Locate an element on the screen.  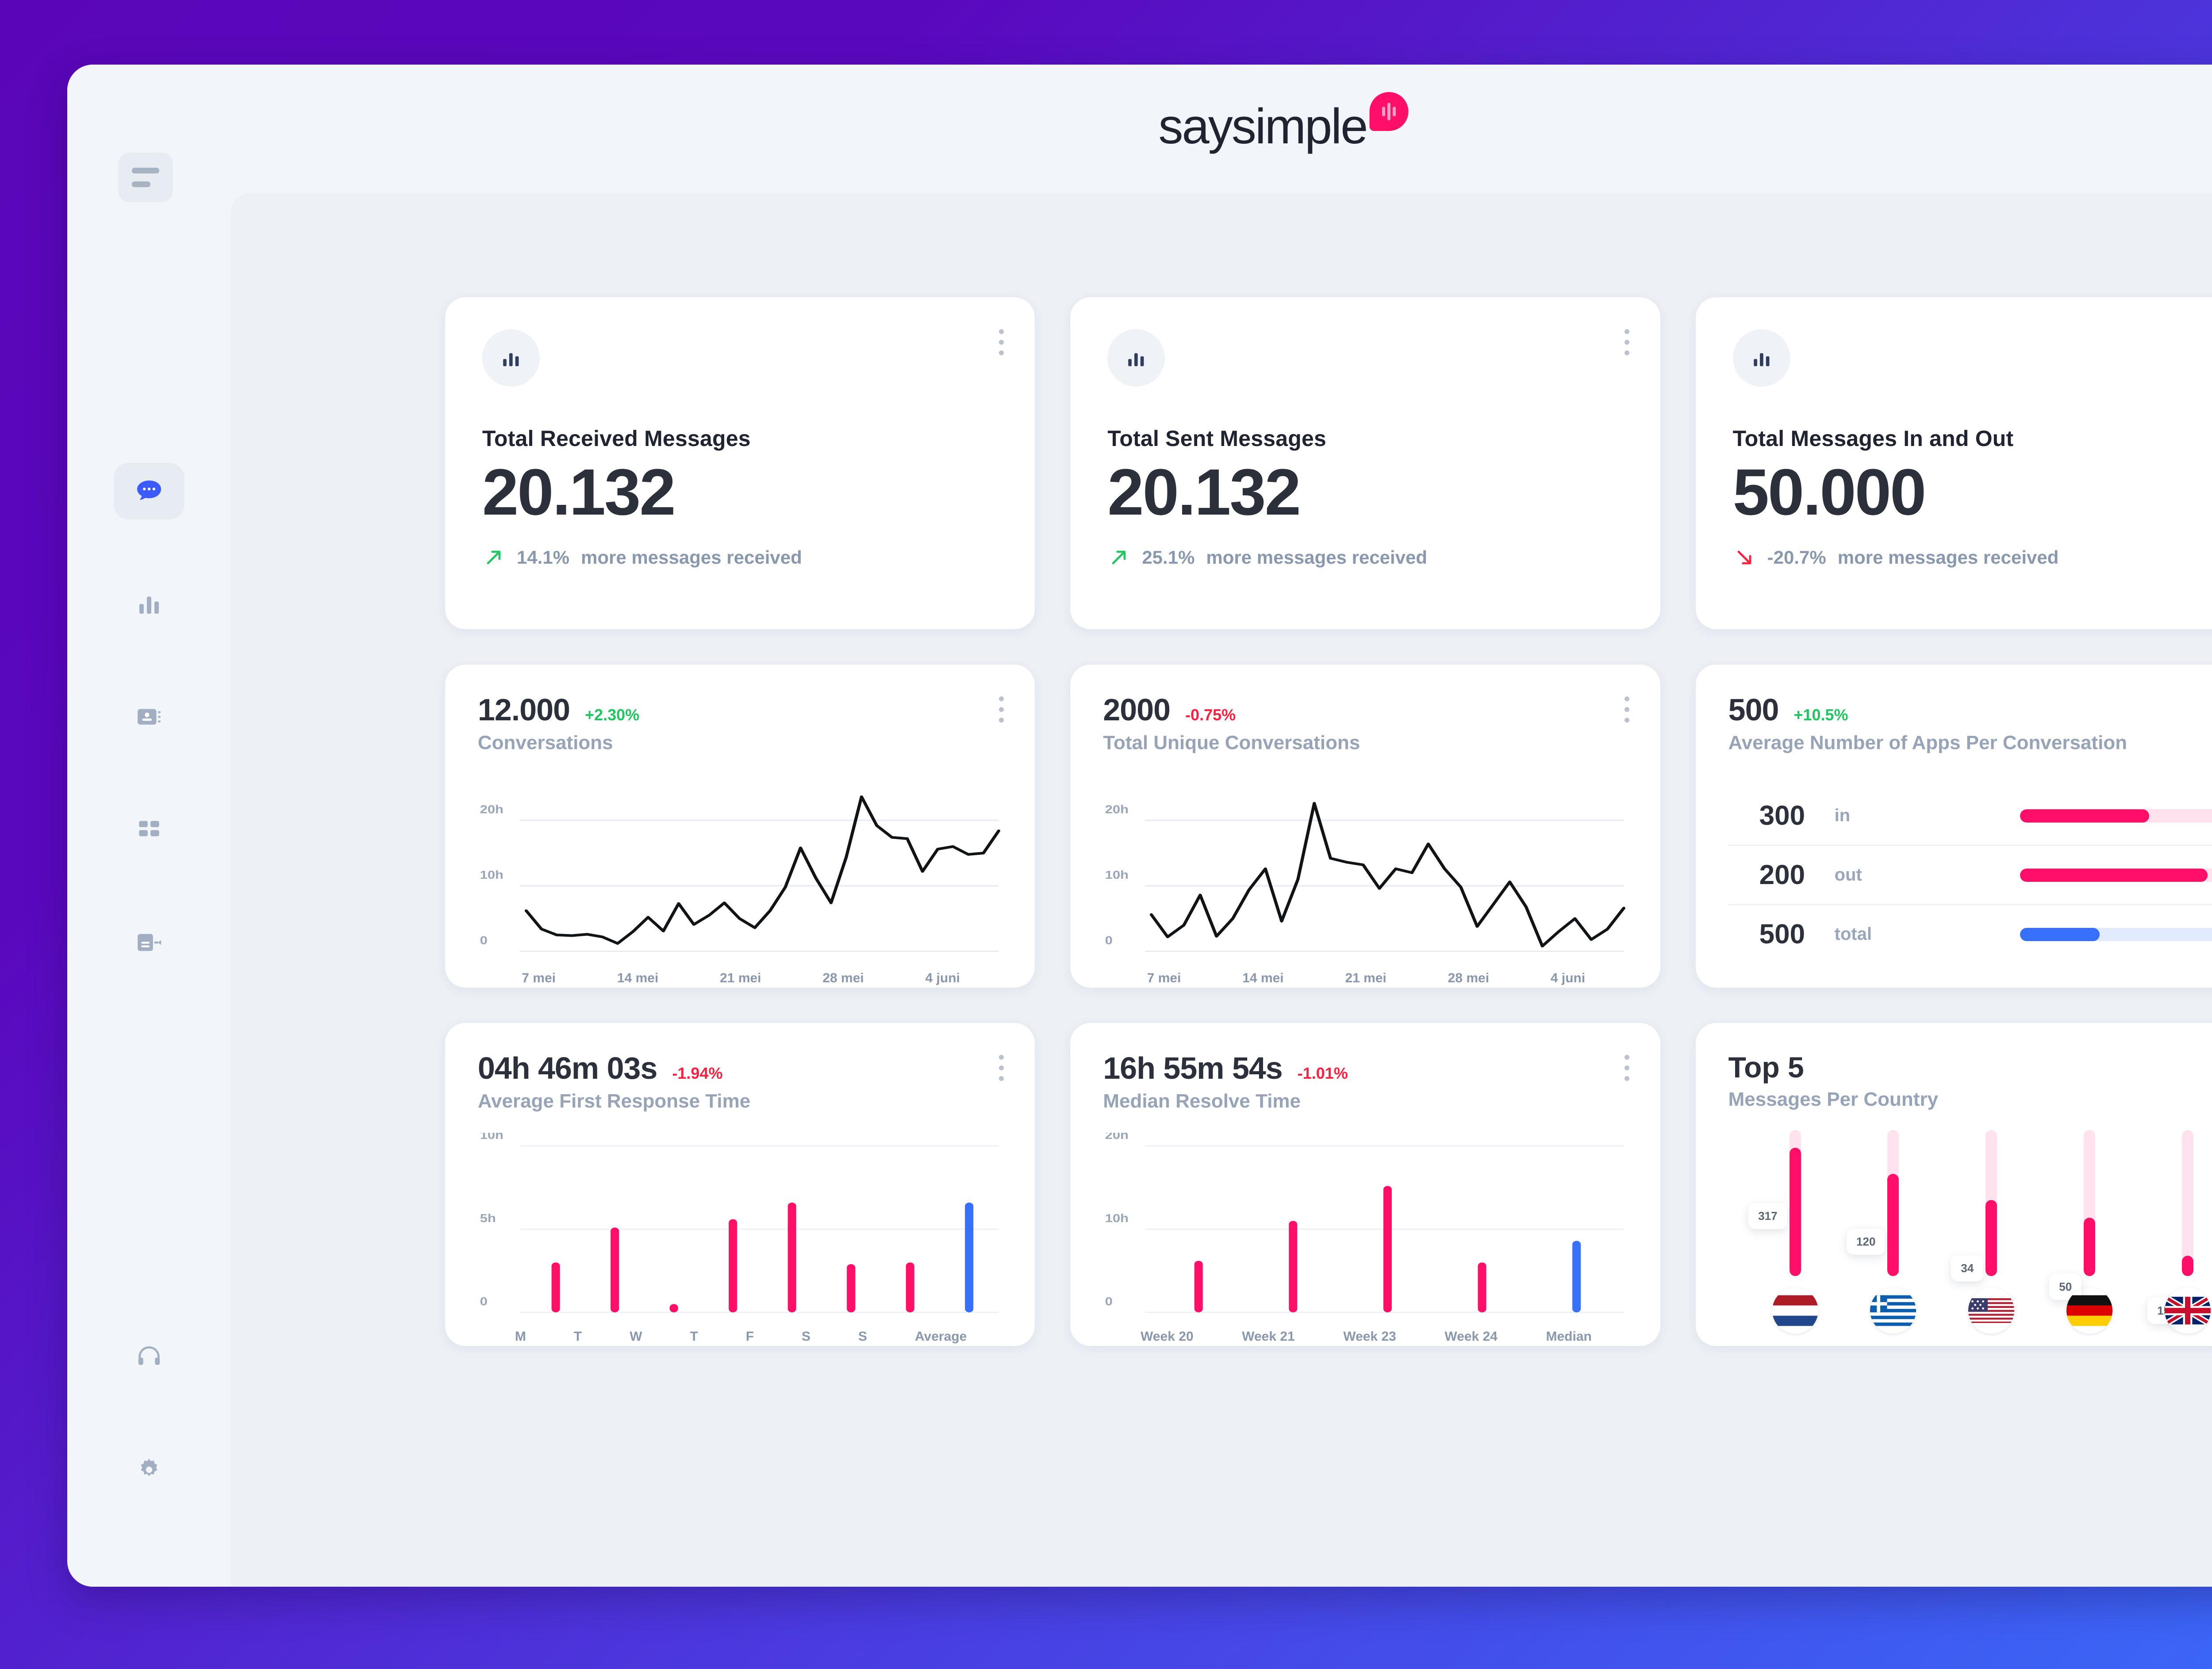
flag-nl-icon is located at coordinates (1795, 1311).